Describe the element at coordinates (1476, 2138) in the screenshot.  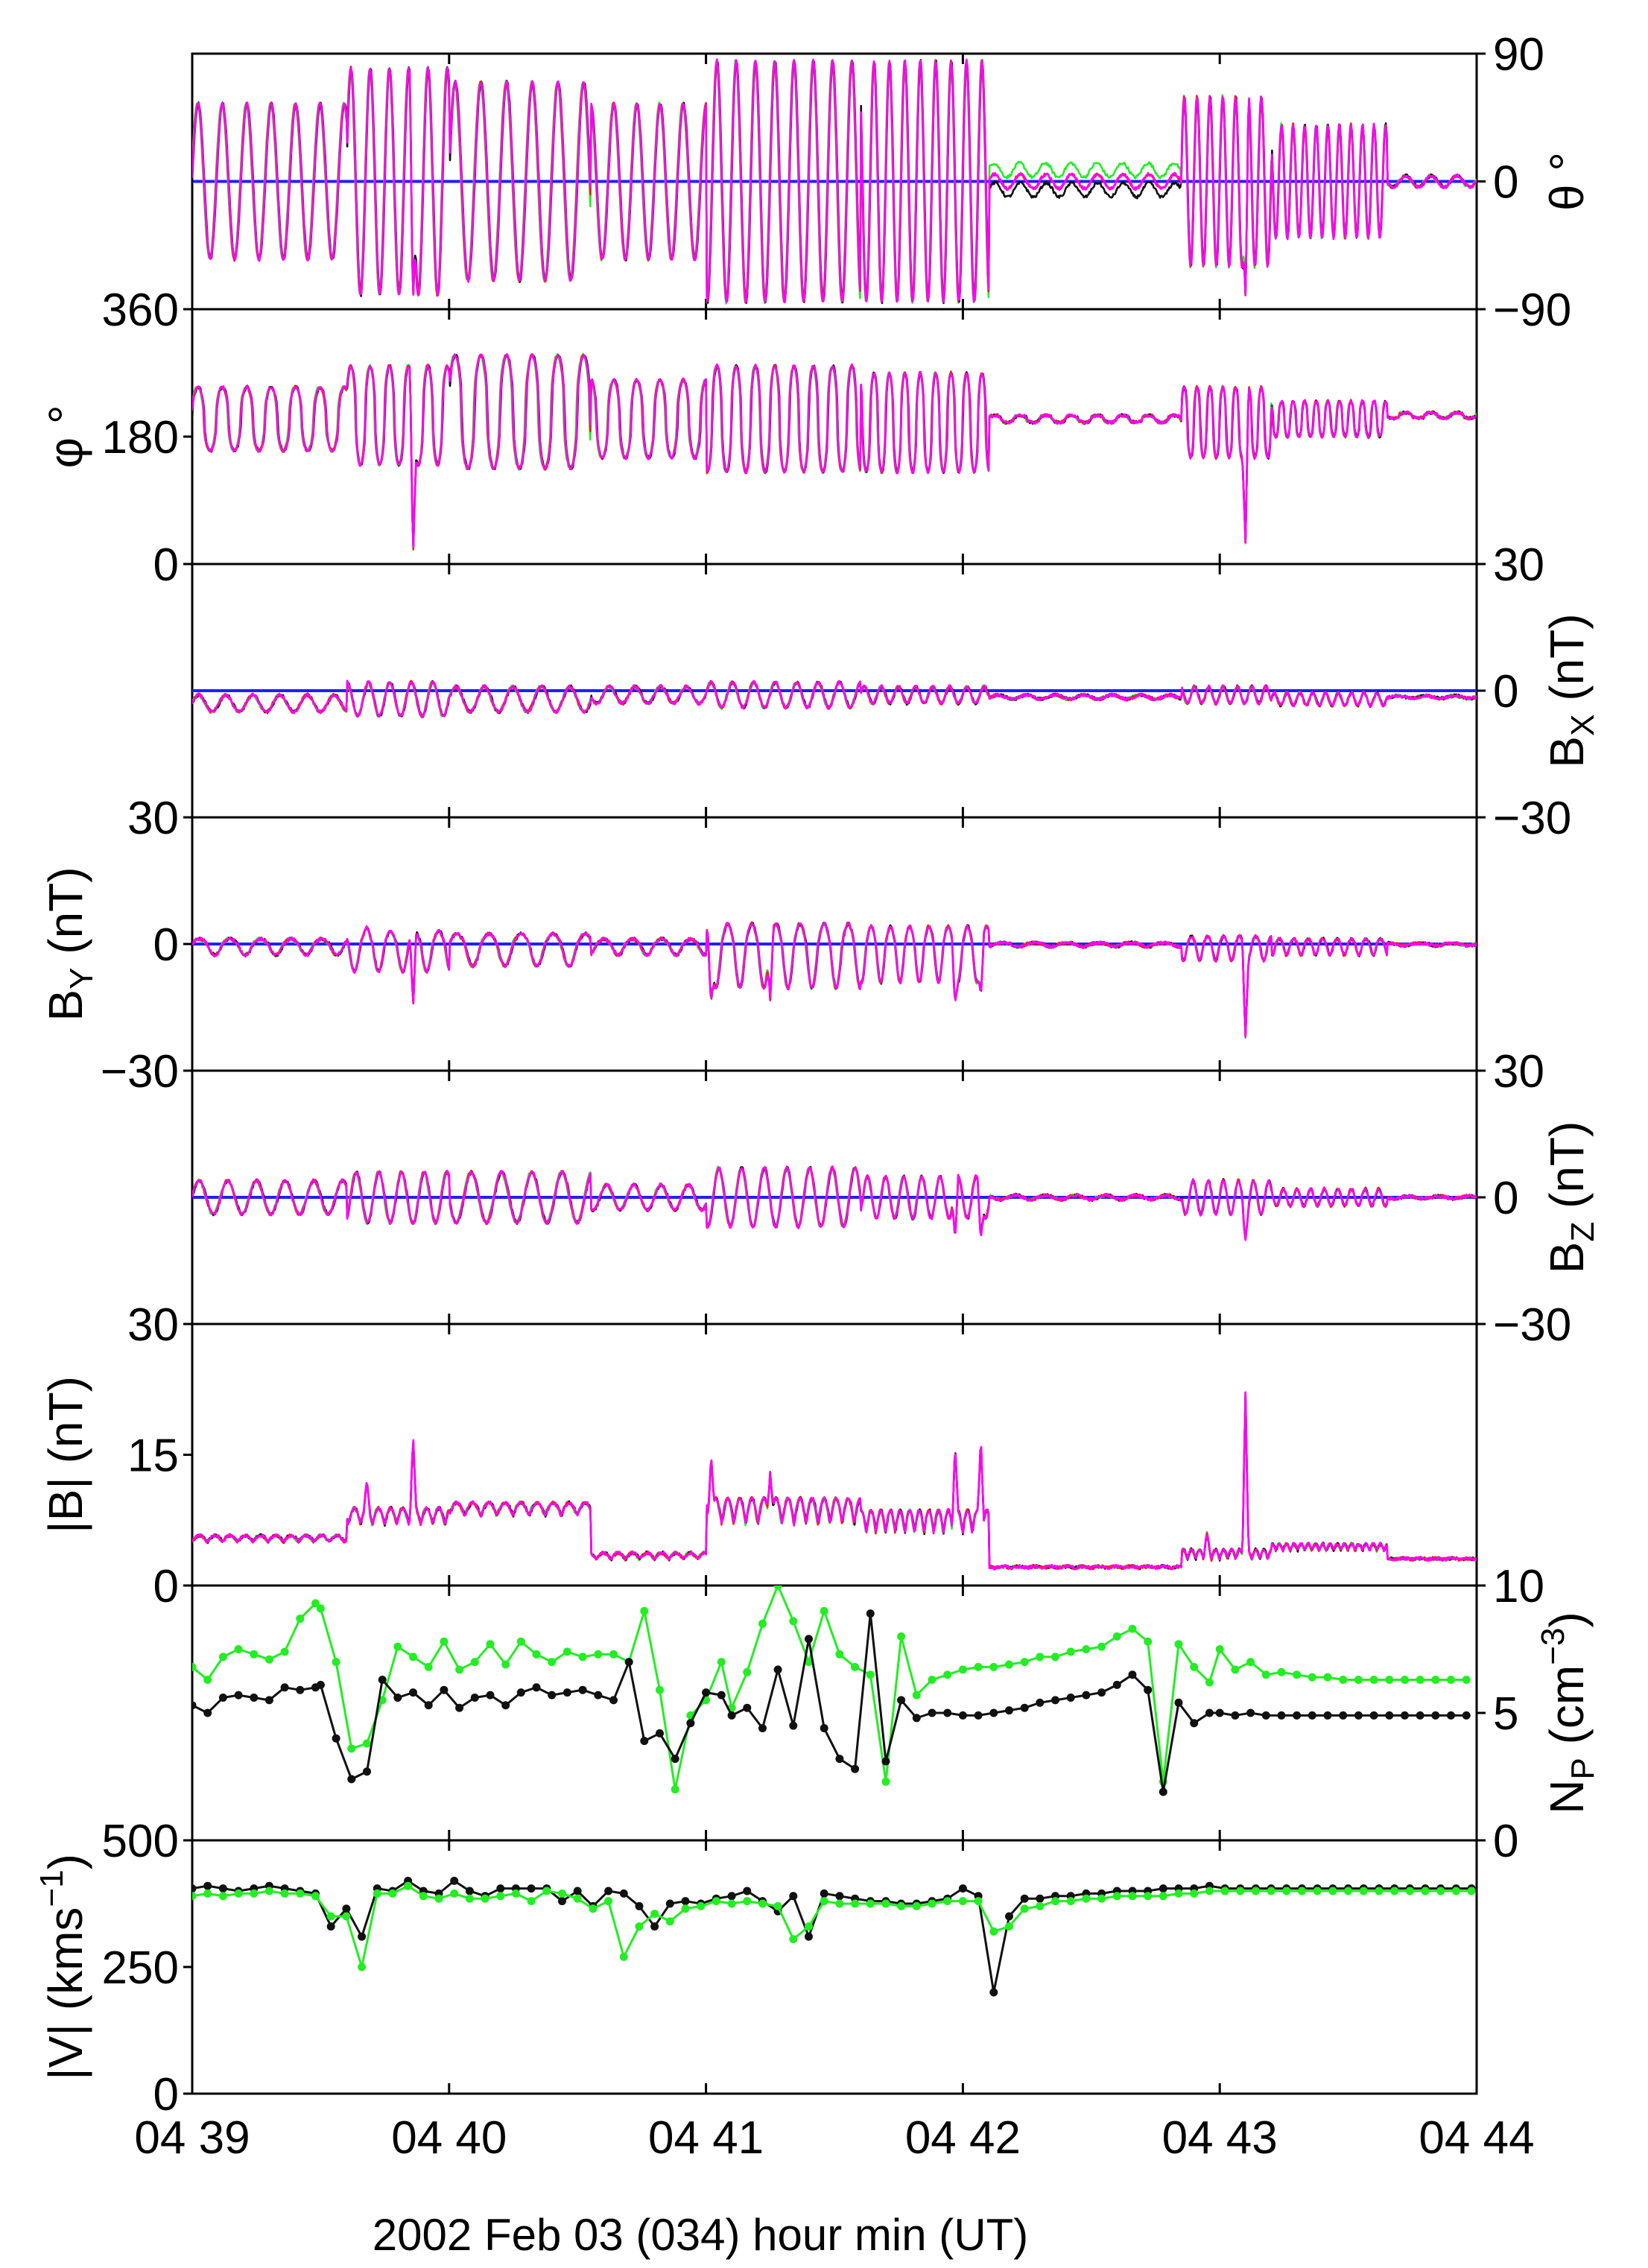
I see `x-tick-label: 04 44` at that location.